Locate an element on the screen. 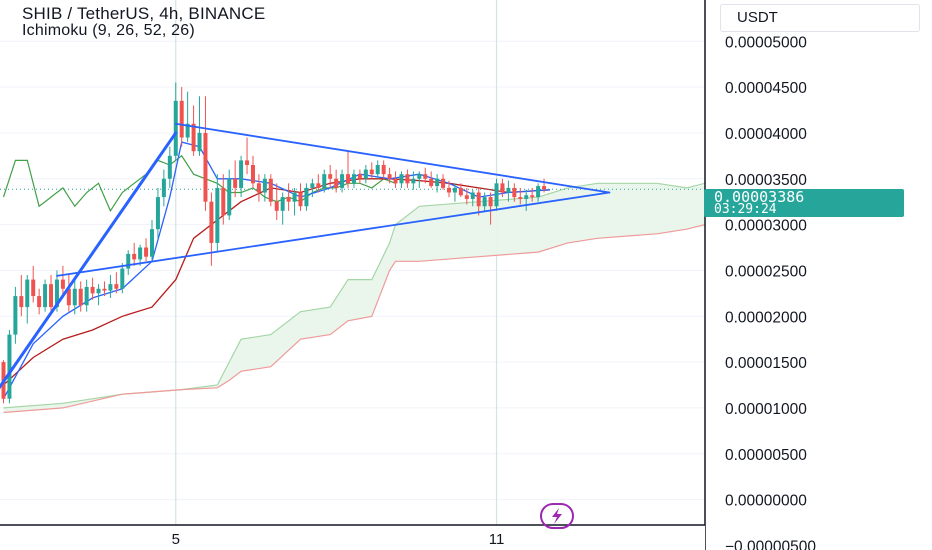  y-tick-label: 0.00002500 is located at coordinates (766, 271).